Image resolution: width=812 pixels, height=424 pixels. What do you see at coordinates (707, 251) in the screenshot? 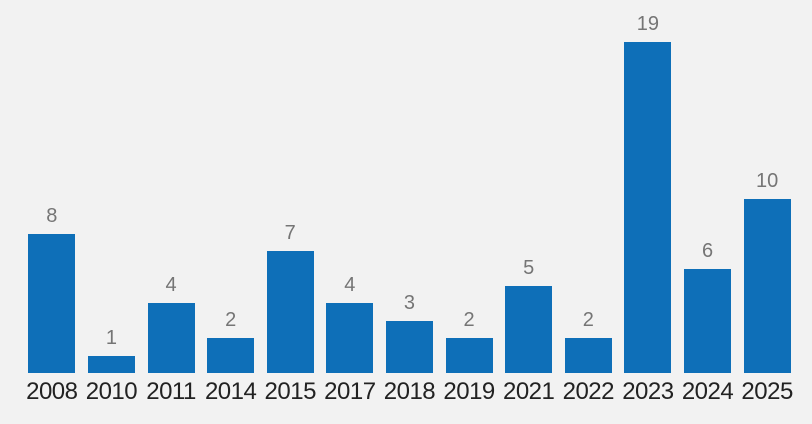
I see `bar-value-label: 6` at bounding box center [707, 251].